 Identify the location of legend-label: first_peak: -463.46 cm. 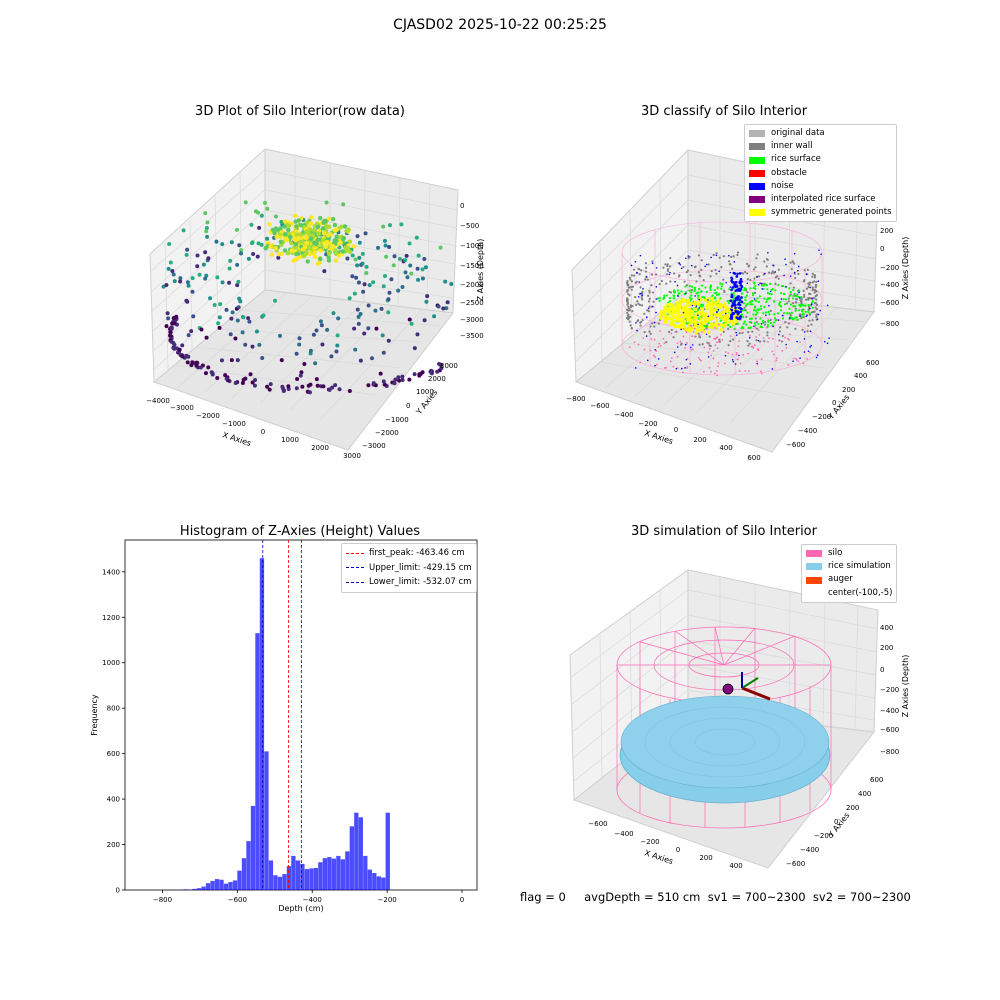
(417, 553).